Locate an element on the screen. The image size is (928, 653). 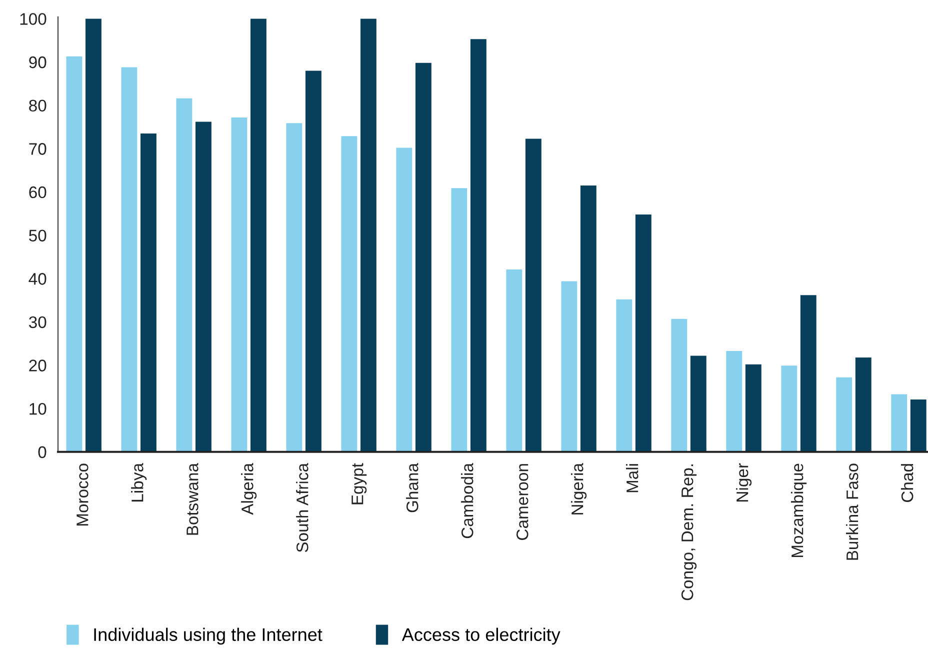
legend-label: Individuals using the Internet is located at coordinates (208, 636).